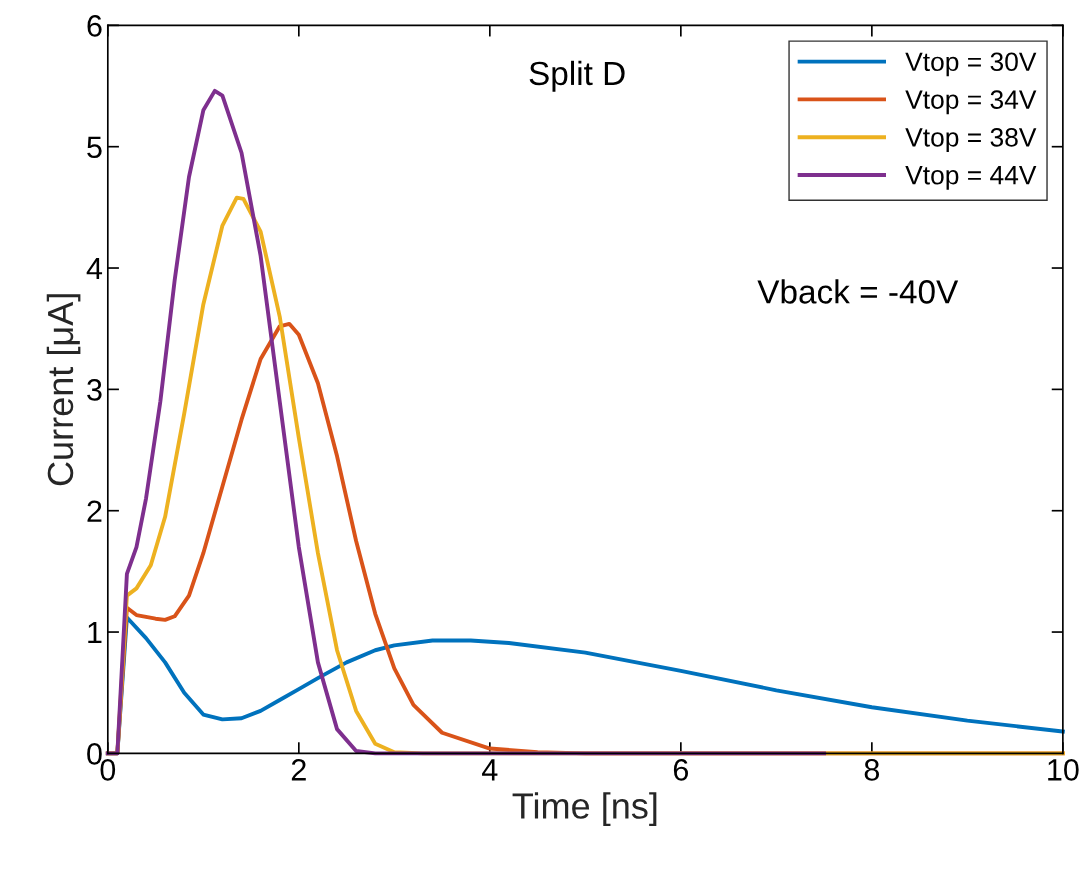 Image resolution: width=1089 pixels, height=874 pixels. What do you see at coordinates (94, 269) in the screenshot?
I see `y-tick-label: 4` at bounding box center [94, 269].